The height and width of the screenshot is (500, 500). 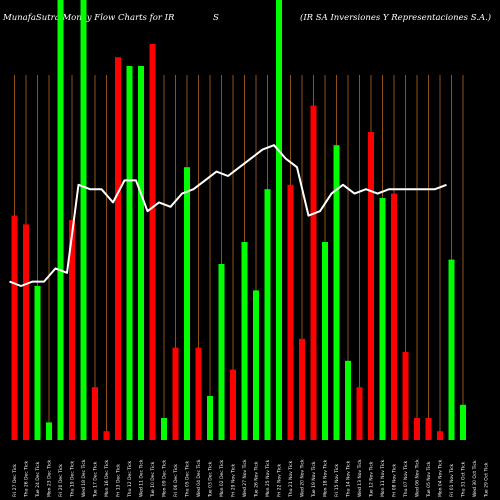 I want to click on x-tick-label: Wed 13 Nov Tick, so click(x=360, y=478).